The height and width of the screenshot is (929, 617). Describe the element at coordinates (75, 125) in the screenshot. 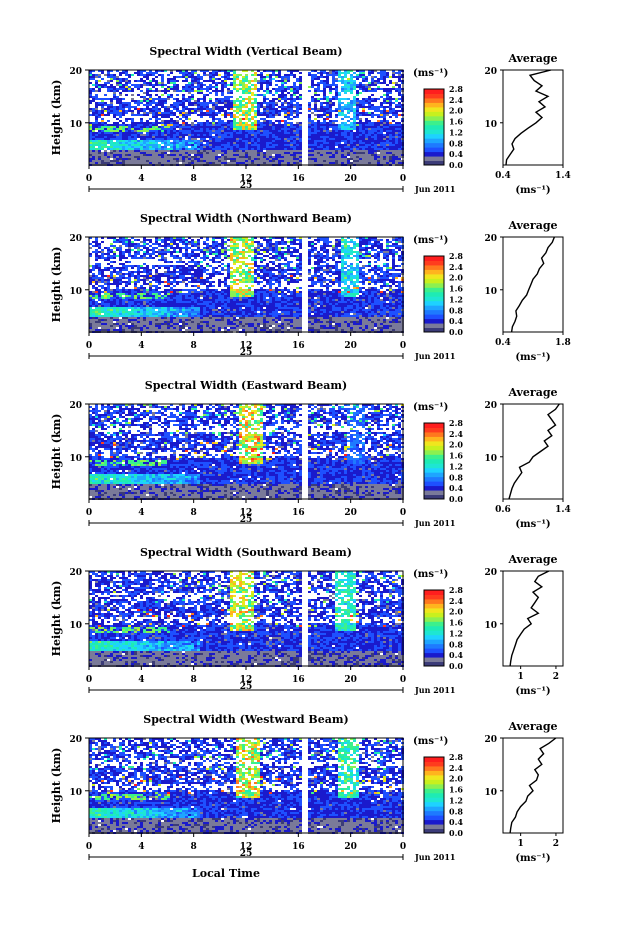

I see `y-tick-label: 10` at that location.